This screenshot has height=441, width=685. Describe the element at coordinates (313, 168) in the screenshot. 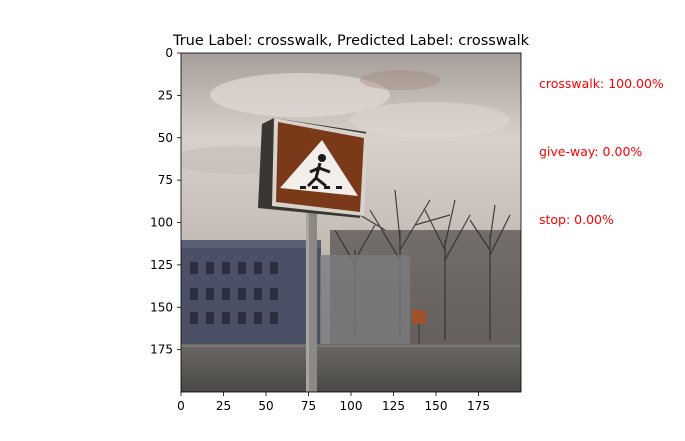

I see `crosswalk-sign-icon` at that location.